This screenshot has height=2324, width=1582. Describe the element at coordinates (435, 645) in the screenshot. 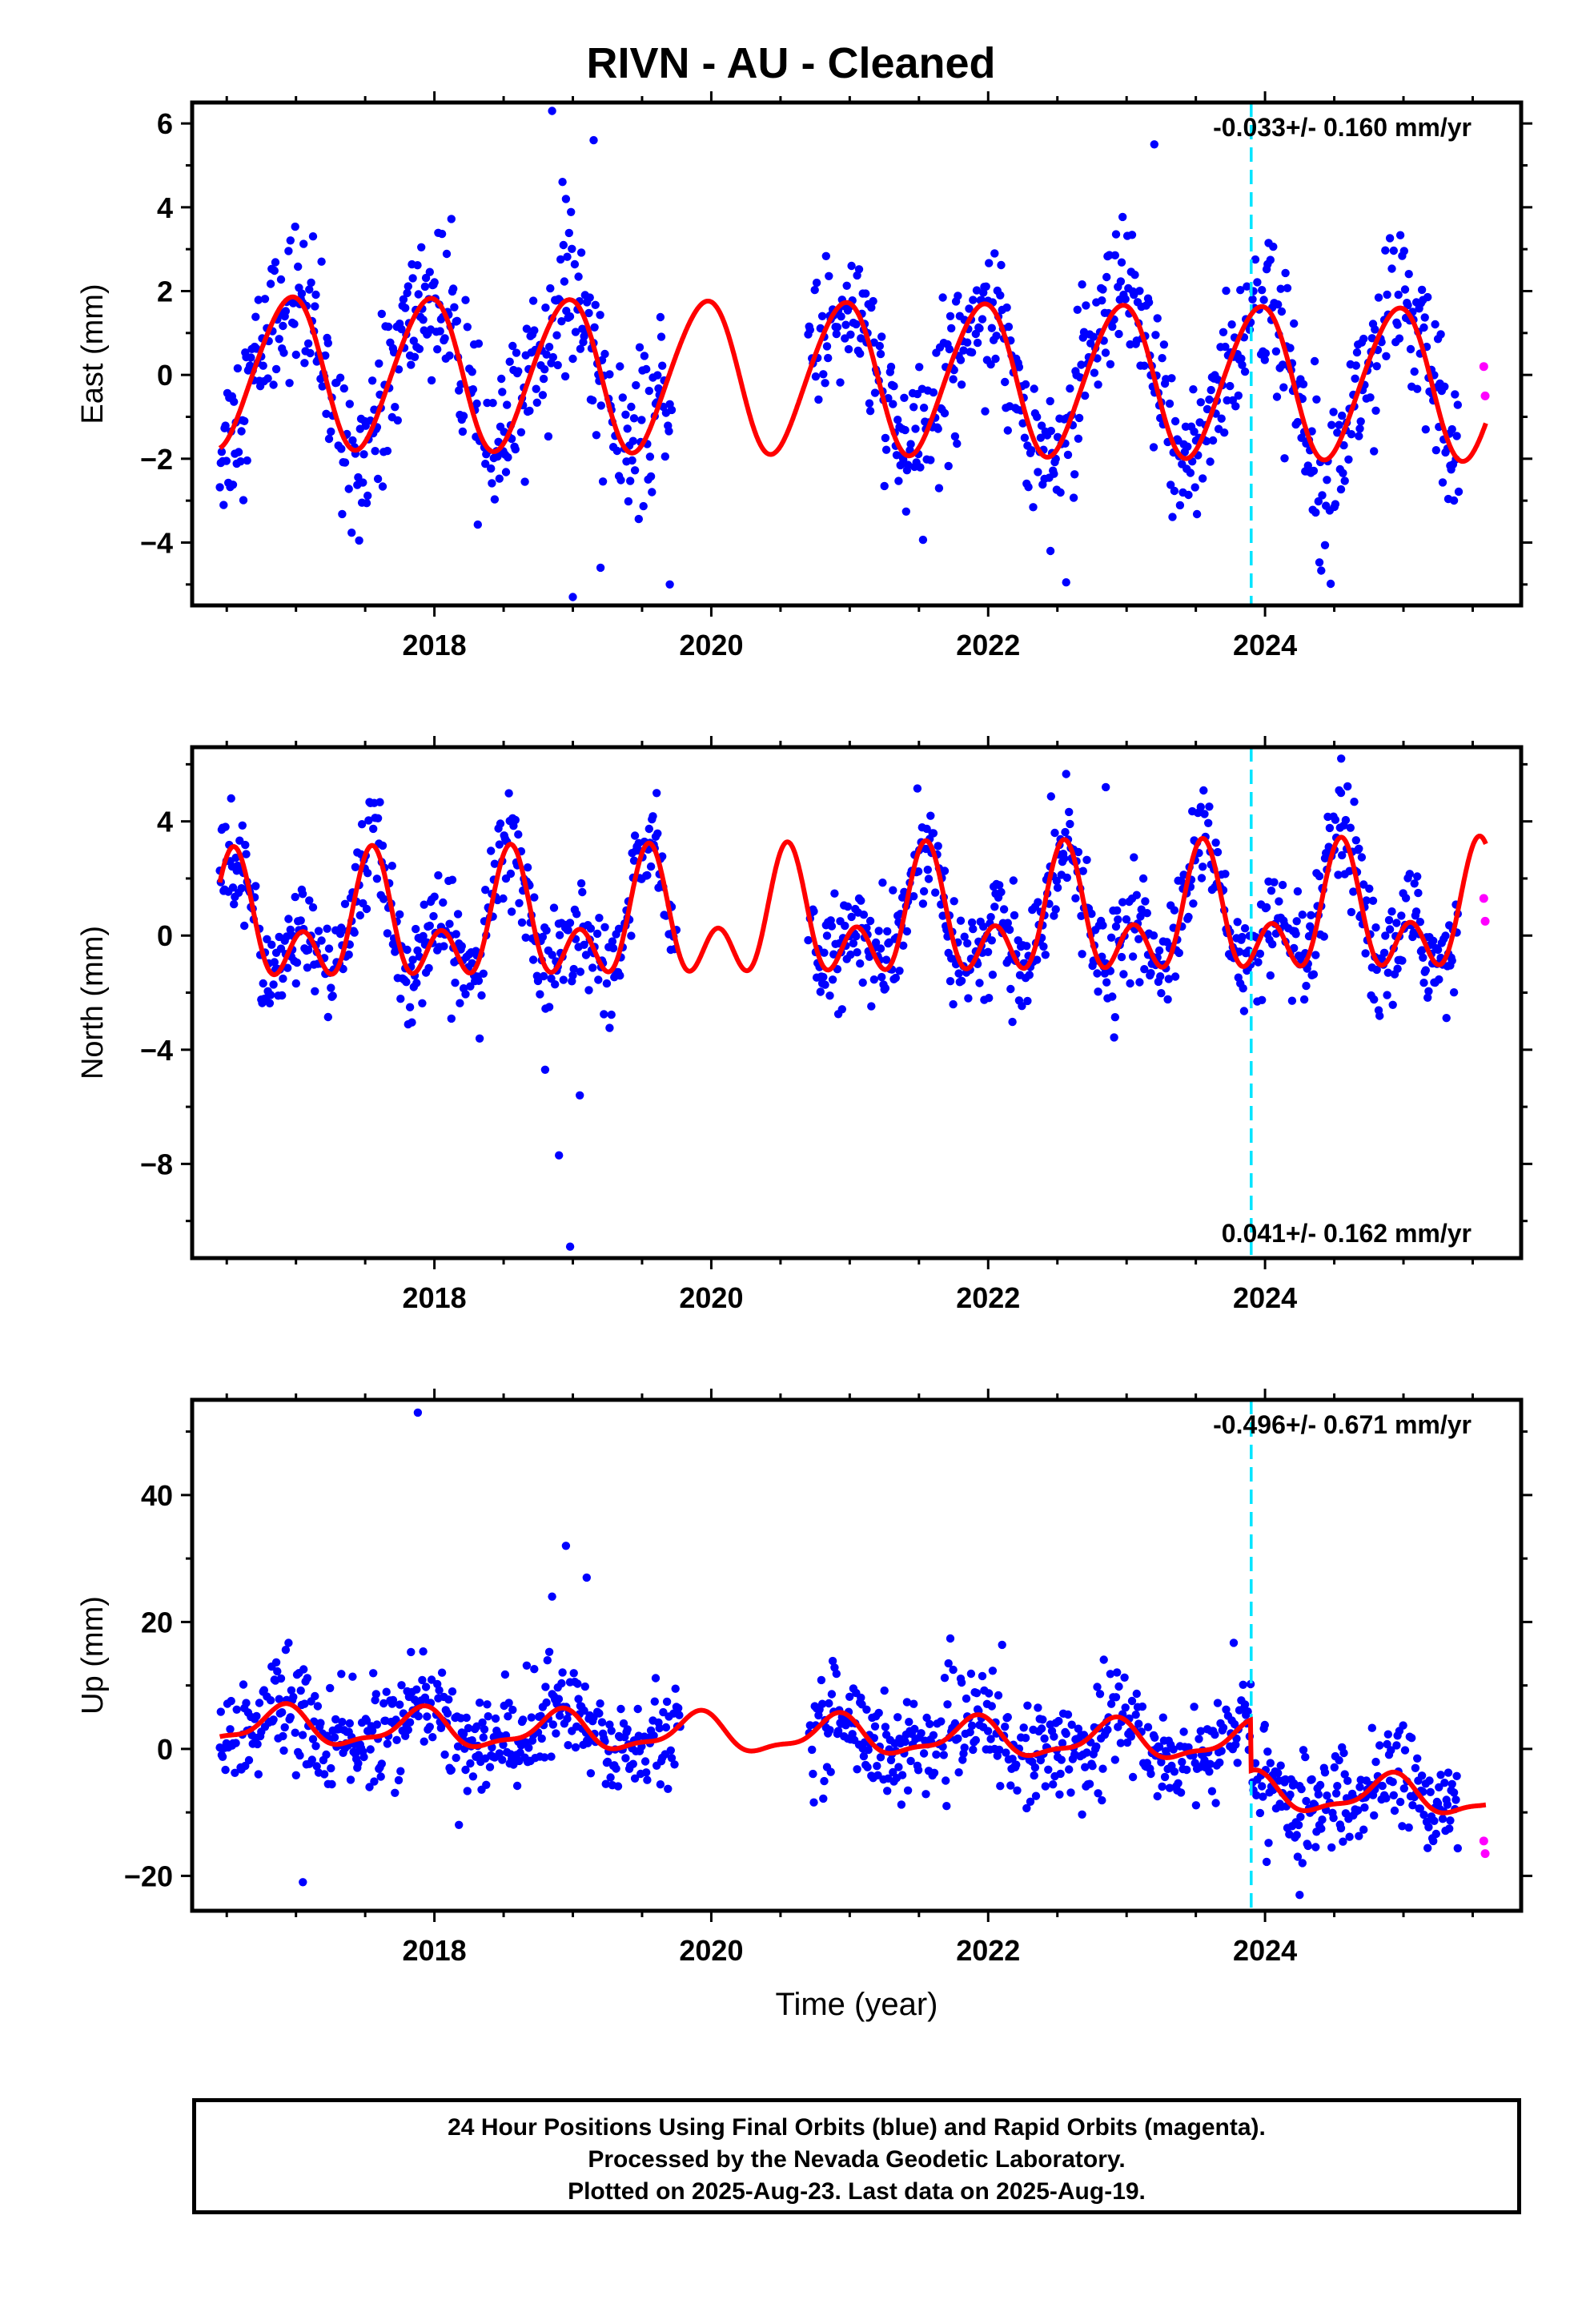

I see `x-tick-label: 2018` at that location.